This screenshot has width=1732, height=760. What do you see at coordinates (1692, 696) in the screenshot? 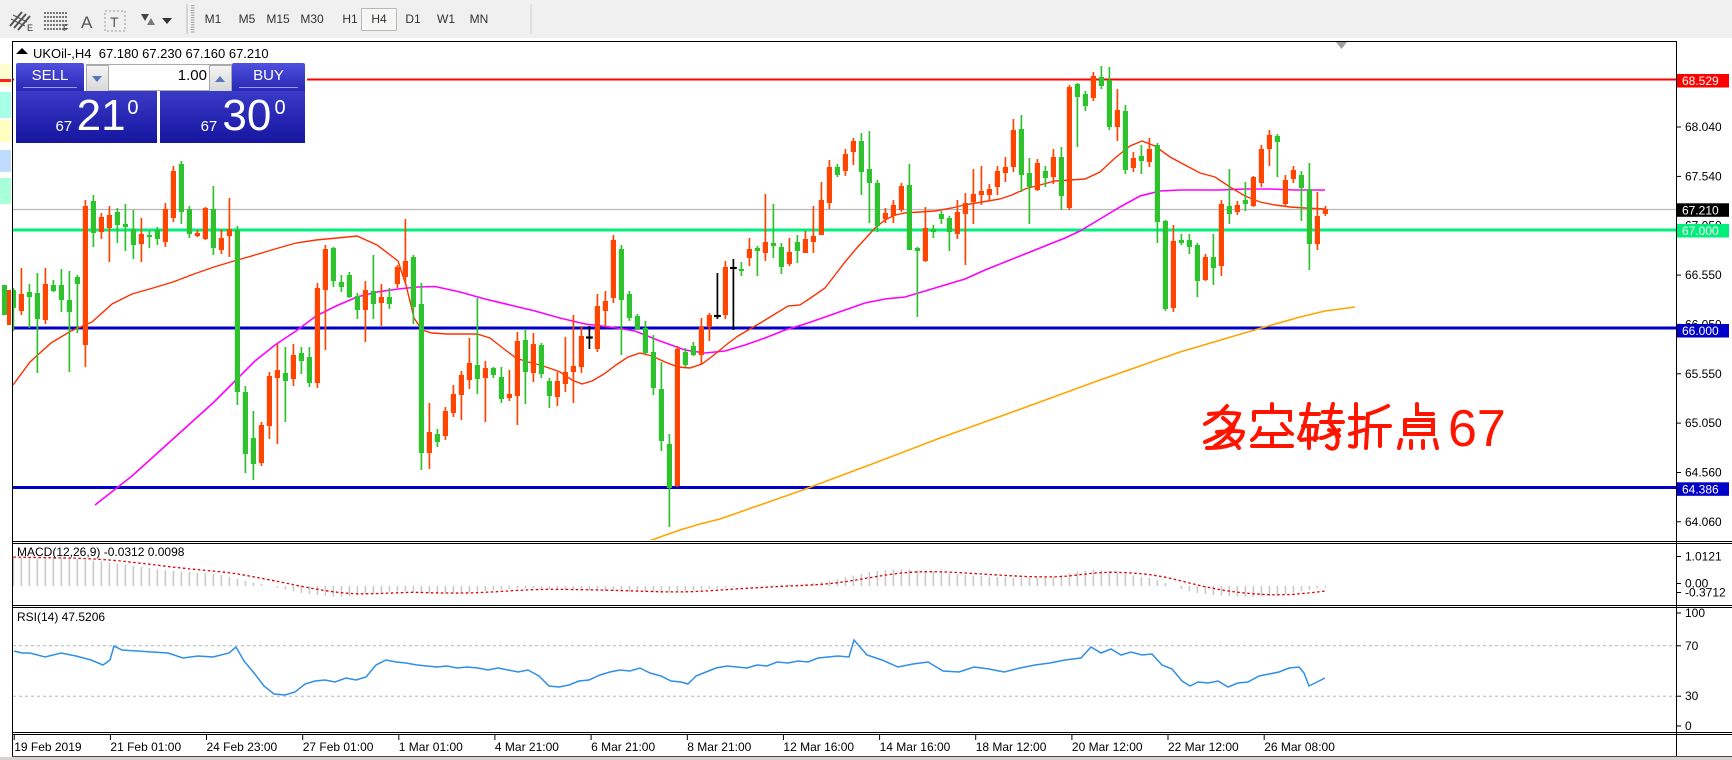
I see `svg-text: 30` at bounding box center [1692, 696].